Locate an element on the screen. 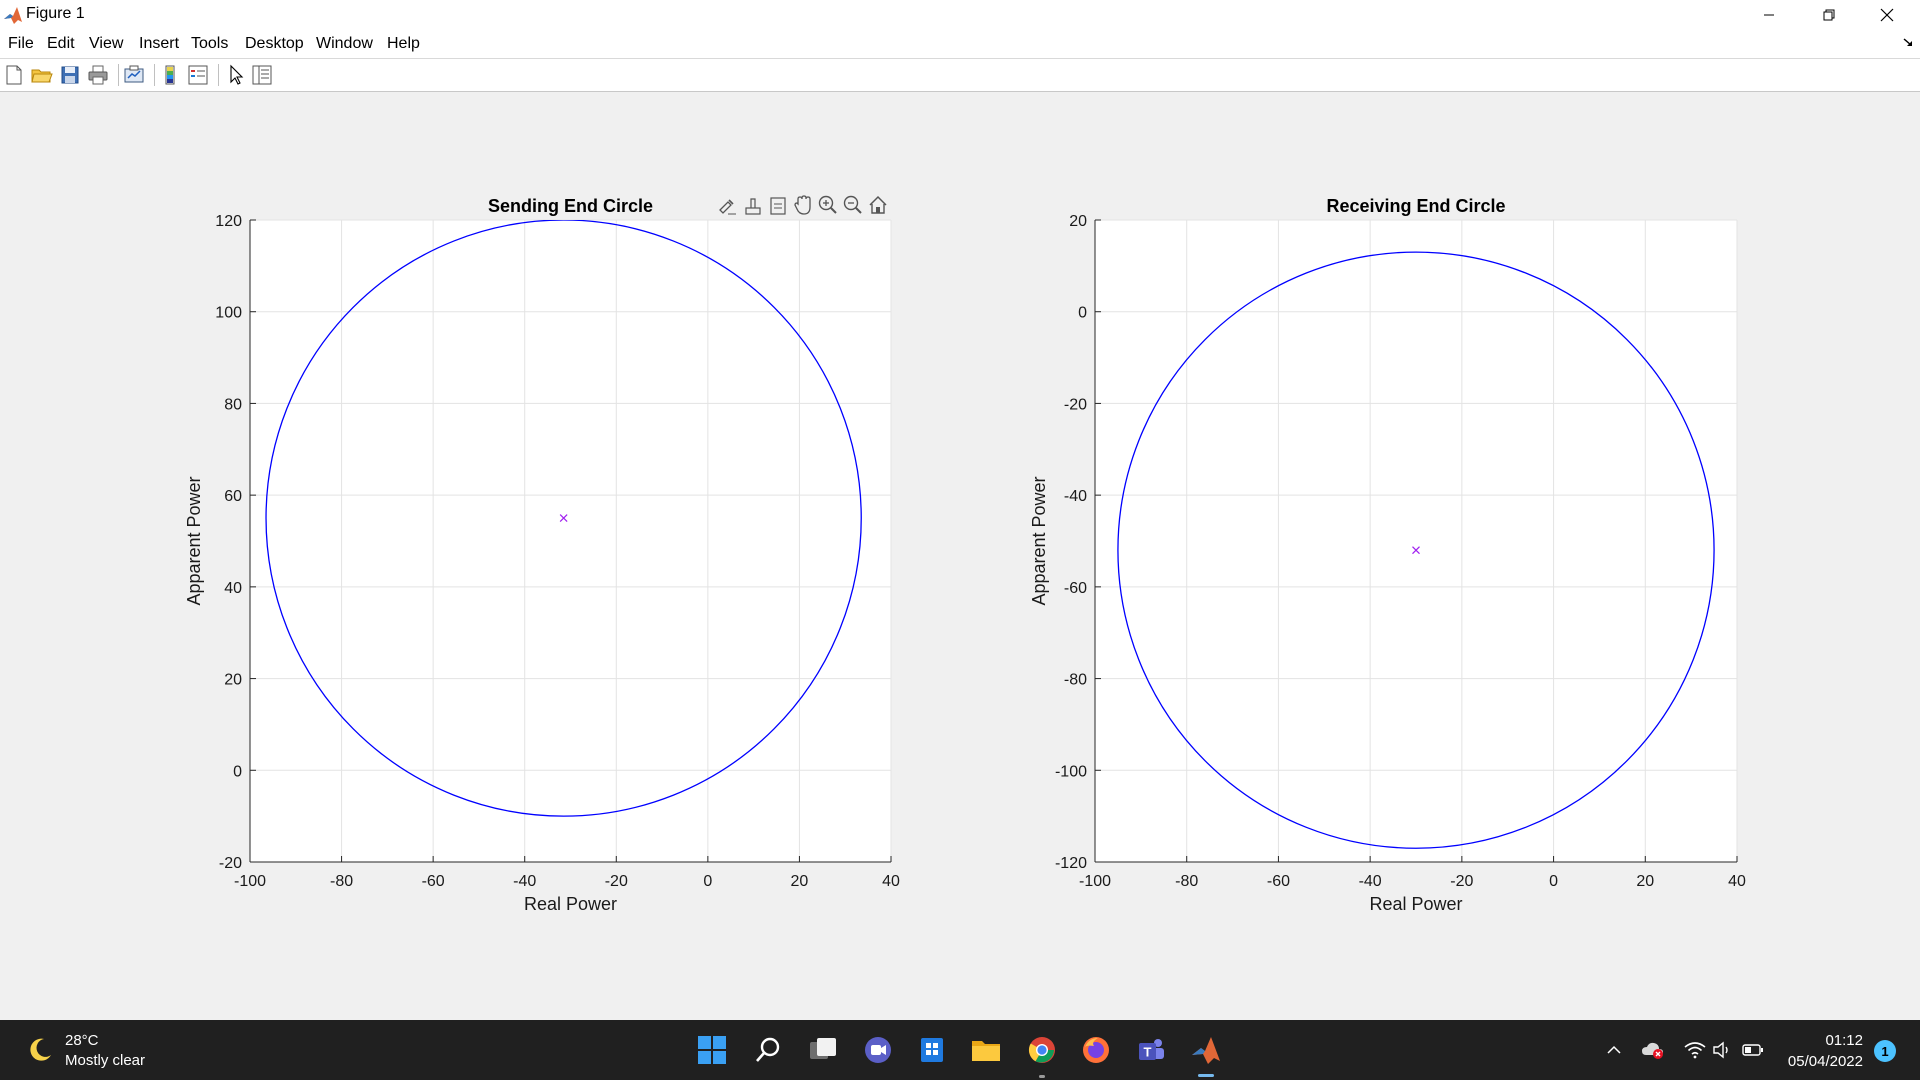 The height and width of the screenshot is (1080, 1920). teams-icon: T is located at coordinates (1151, 1049).